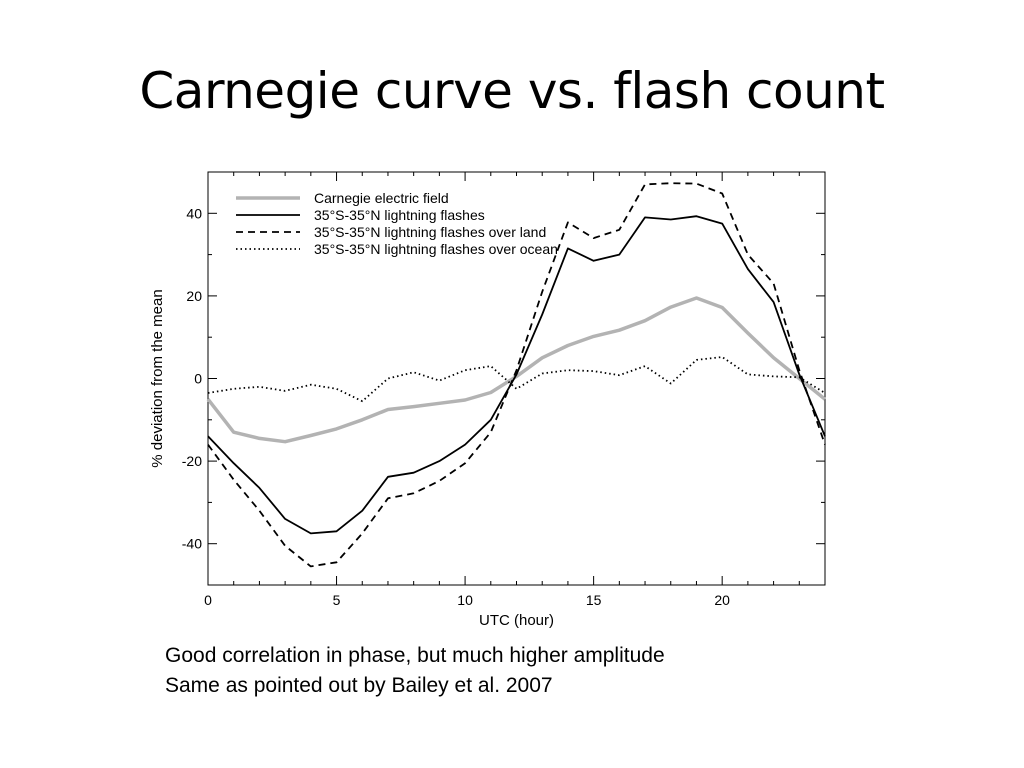 The height and width of the screenshot is (768, 1024). Describe the element at coordinates (192, 461) in the screenshot. I see `y-tick-label: -20` at that location.